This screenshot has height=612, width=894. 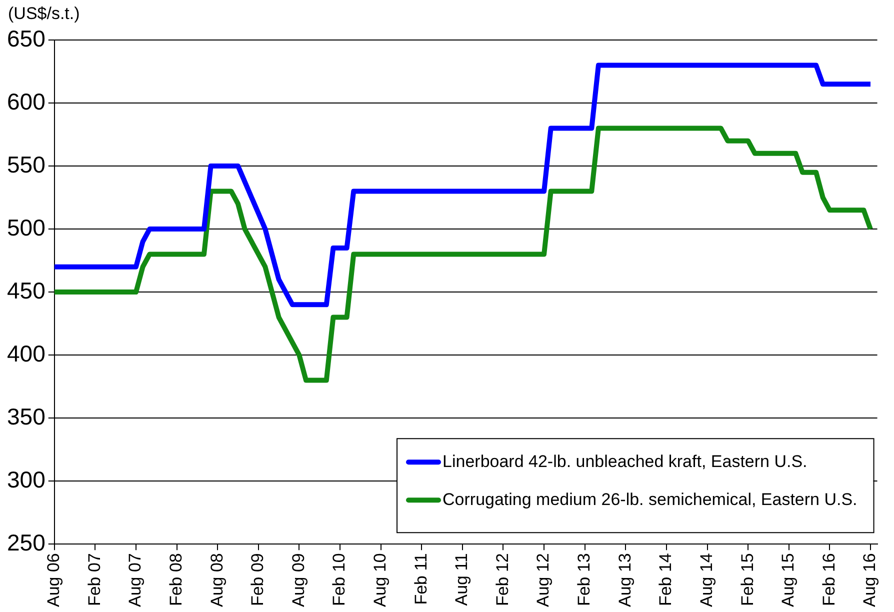 What do you see at coordinates (135, 580) in the screenshot?
I see `x-tick-label: Aug 07` at bounding box center [135, 580].